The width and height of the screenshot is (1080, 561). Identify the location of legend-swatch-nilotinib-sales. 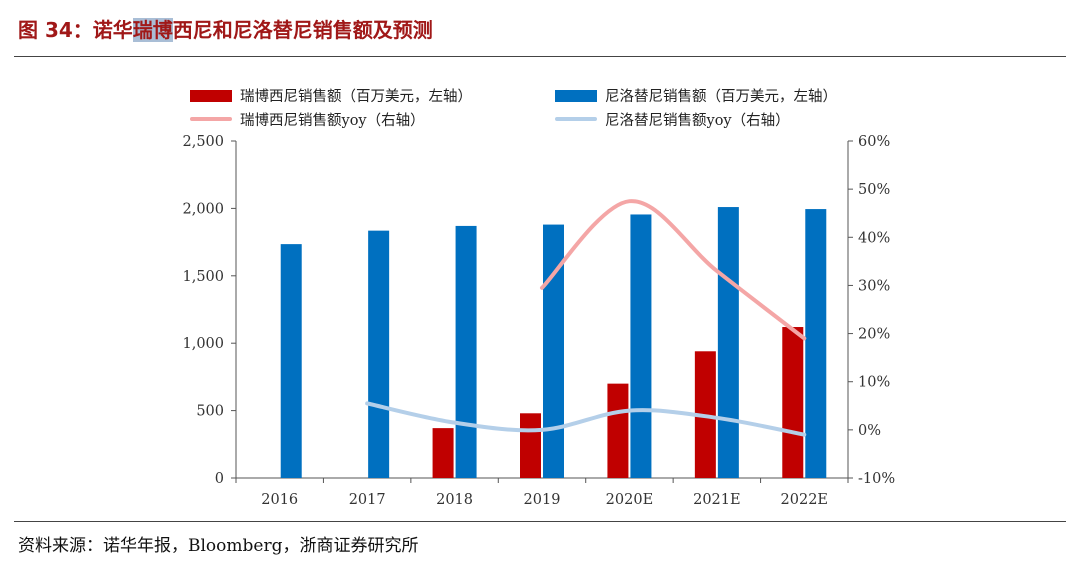
(576, 96).